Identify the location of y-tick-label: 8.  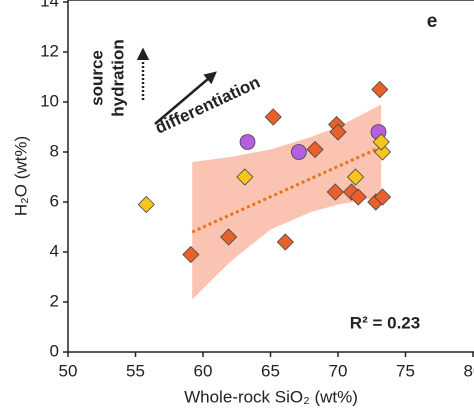
(54, 150).